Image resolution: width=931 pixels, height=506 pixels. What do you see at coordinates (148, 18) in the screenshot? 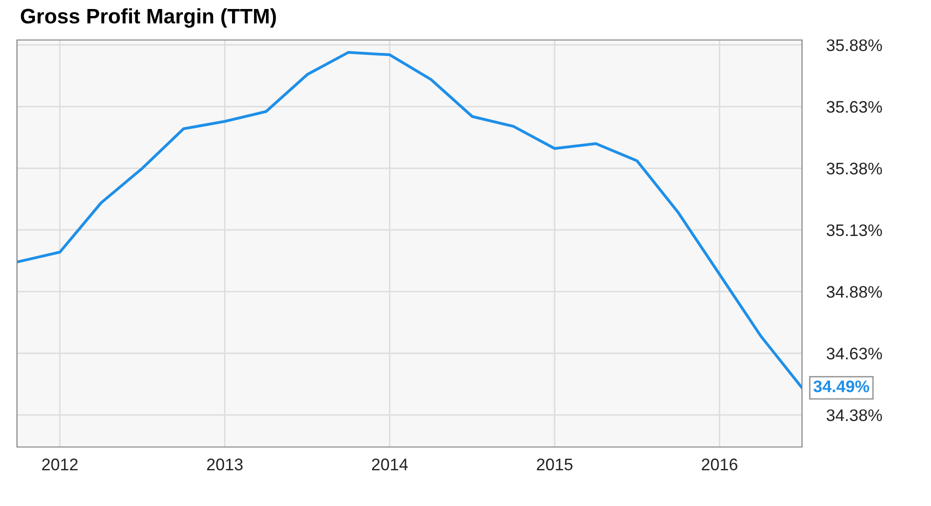
I see `chart-title: Gross Profit Margin (TTM)` at bounding box center [148, 18].